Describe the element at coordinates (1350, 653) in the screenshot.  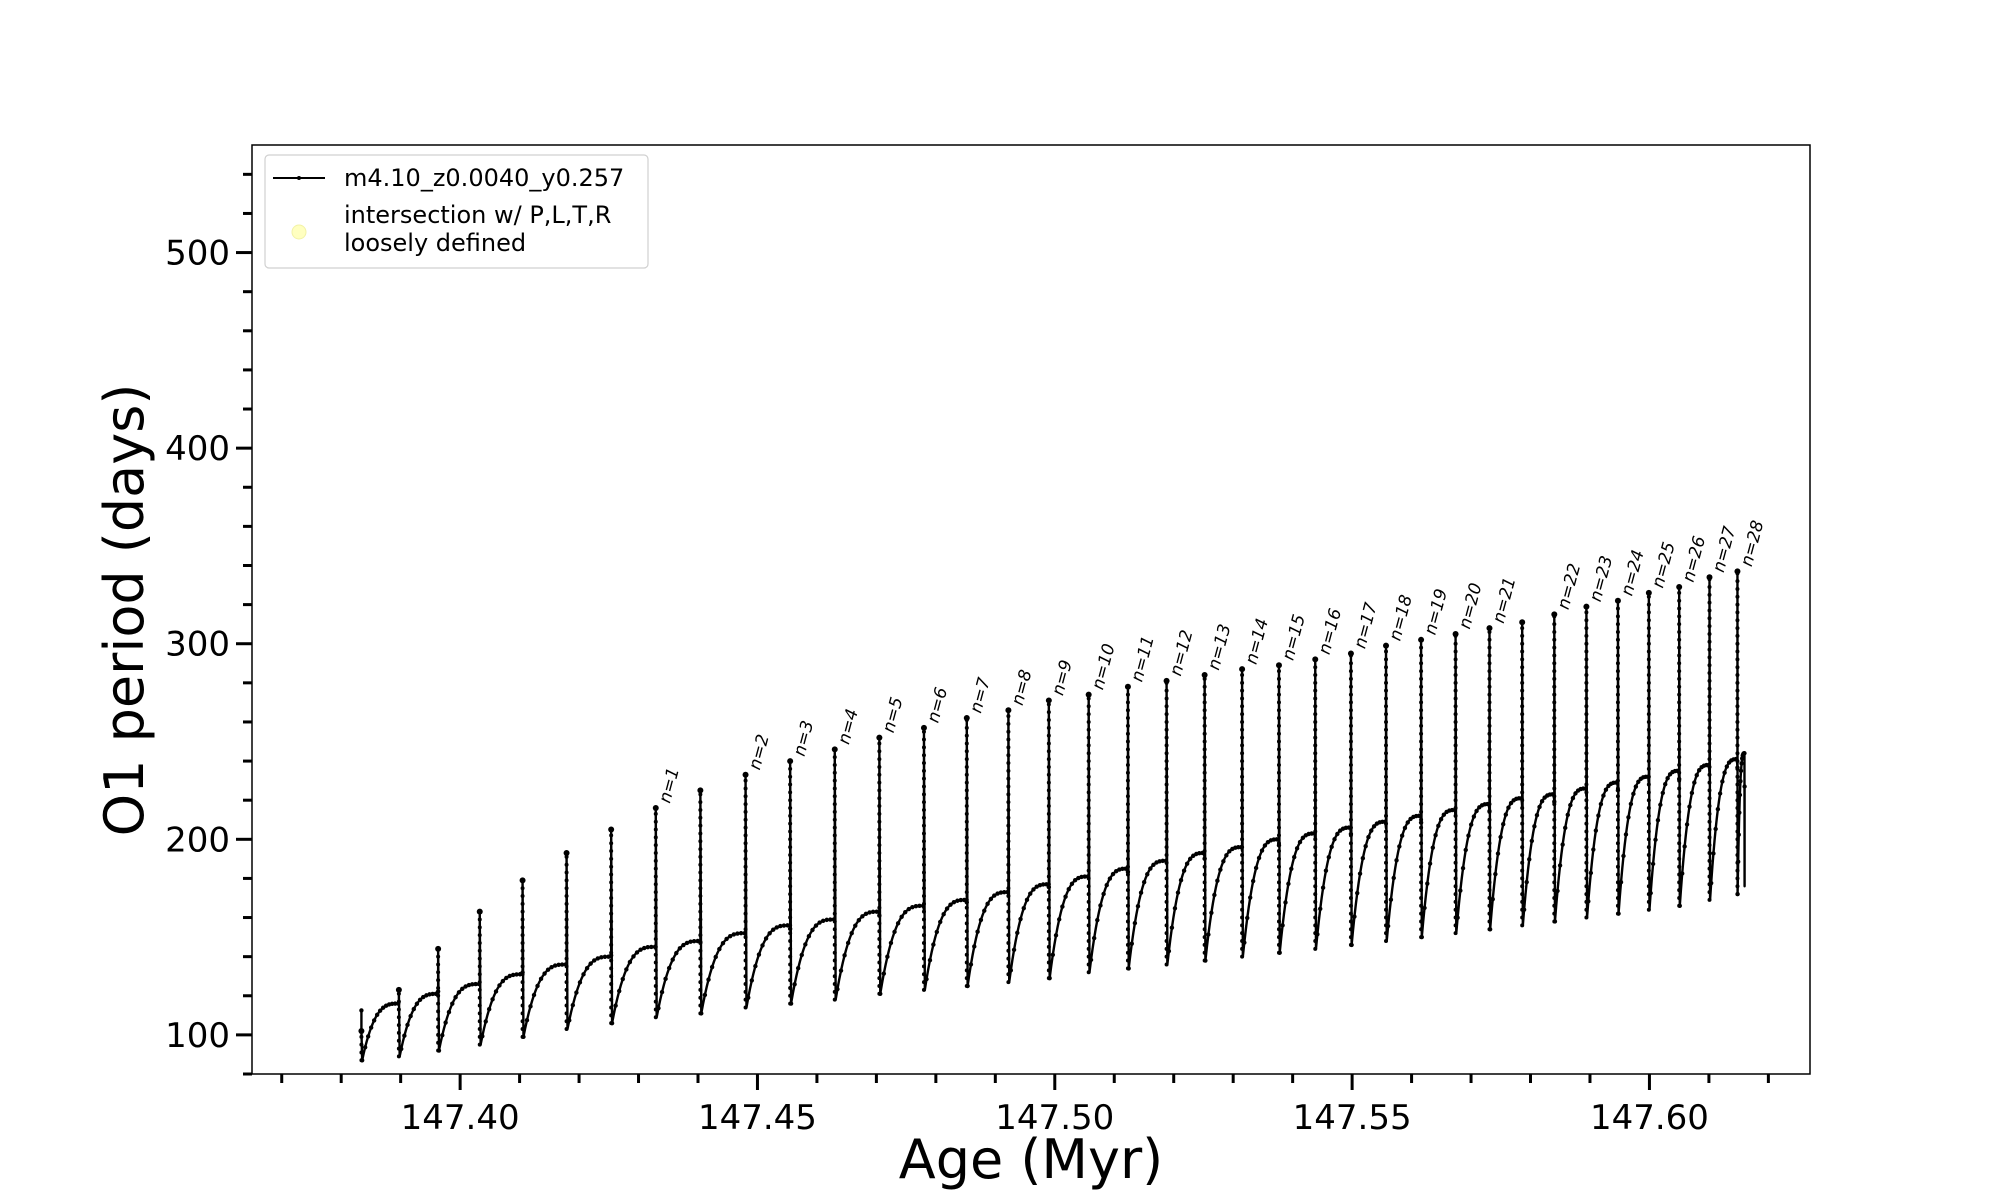
I see `peak-point` at that location.